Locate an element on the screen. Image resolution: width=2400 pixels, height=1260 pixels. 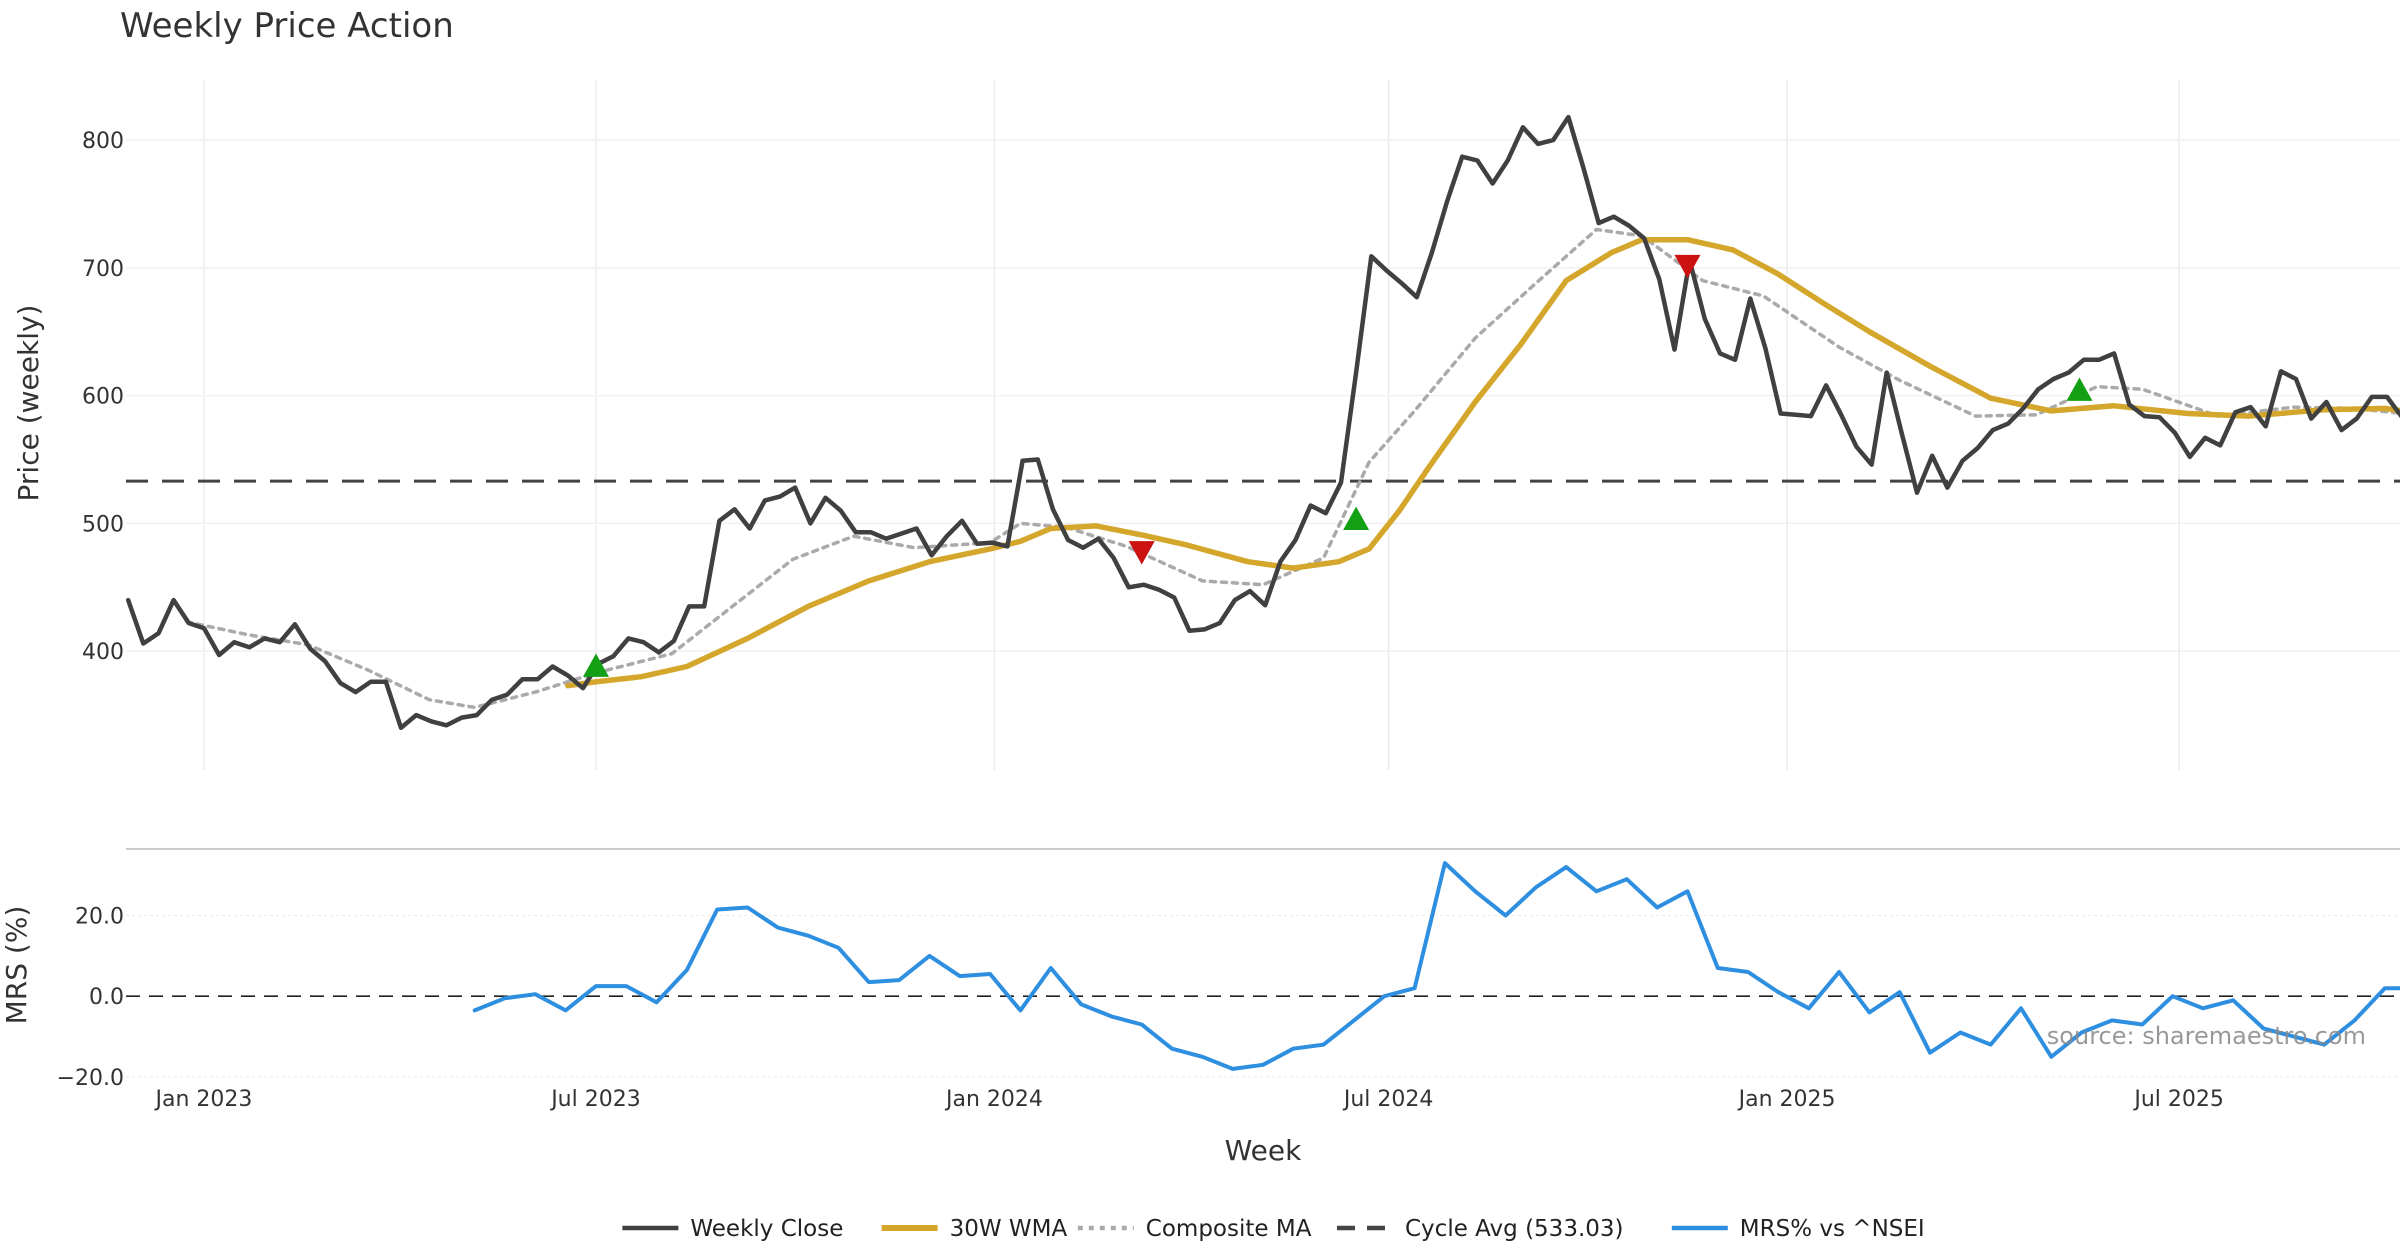
legend-item-cycle-avg: Cycle Avg (533.03) is located at coordinates (1480, 1229).